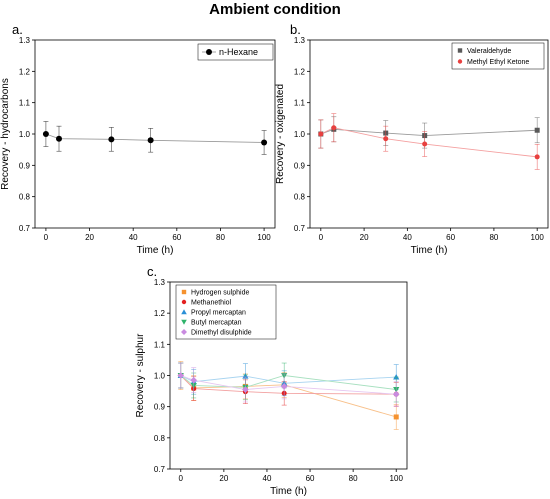 The image size is (550, 499). Describe the element at coordinates (5, 134) in the screenshot. I see `y-axis-label: Recovery - hydrocarbons` at that location.